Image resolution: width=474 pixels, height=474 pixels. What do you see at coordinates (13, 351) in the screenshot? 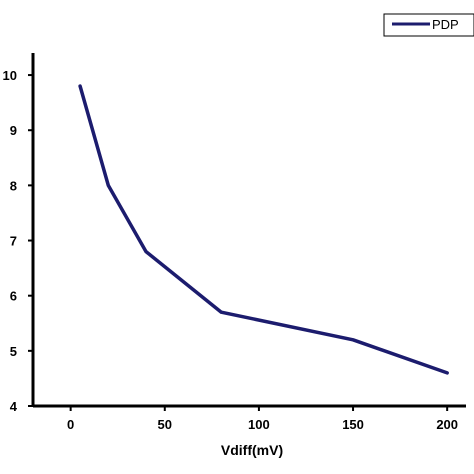
I see `y-tick-label: 5` at bounding box center [13, 351].